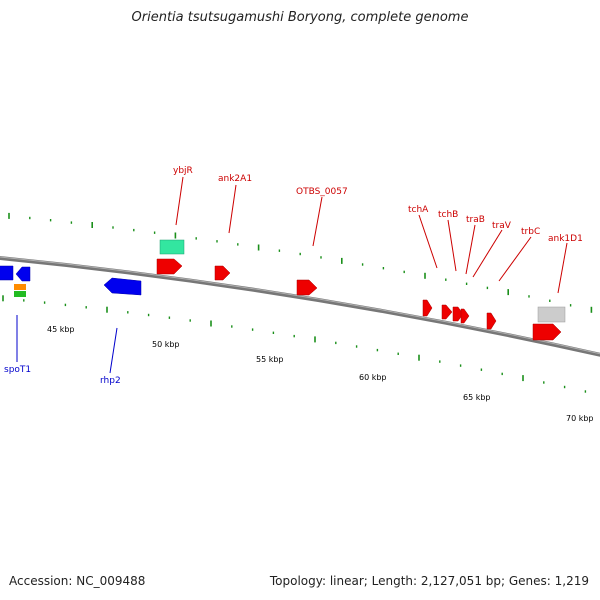  What do you see at coordinates (371, 235) in the screenshot?
I see `forward-label-lines` at bounding box center [371, 235].